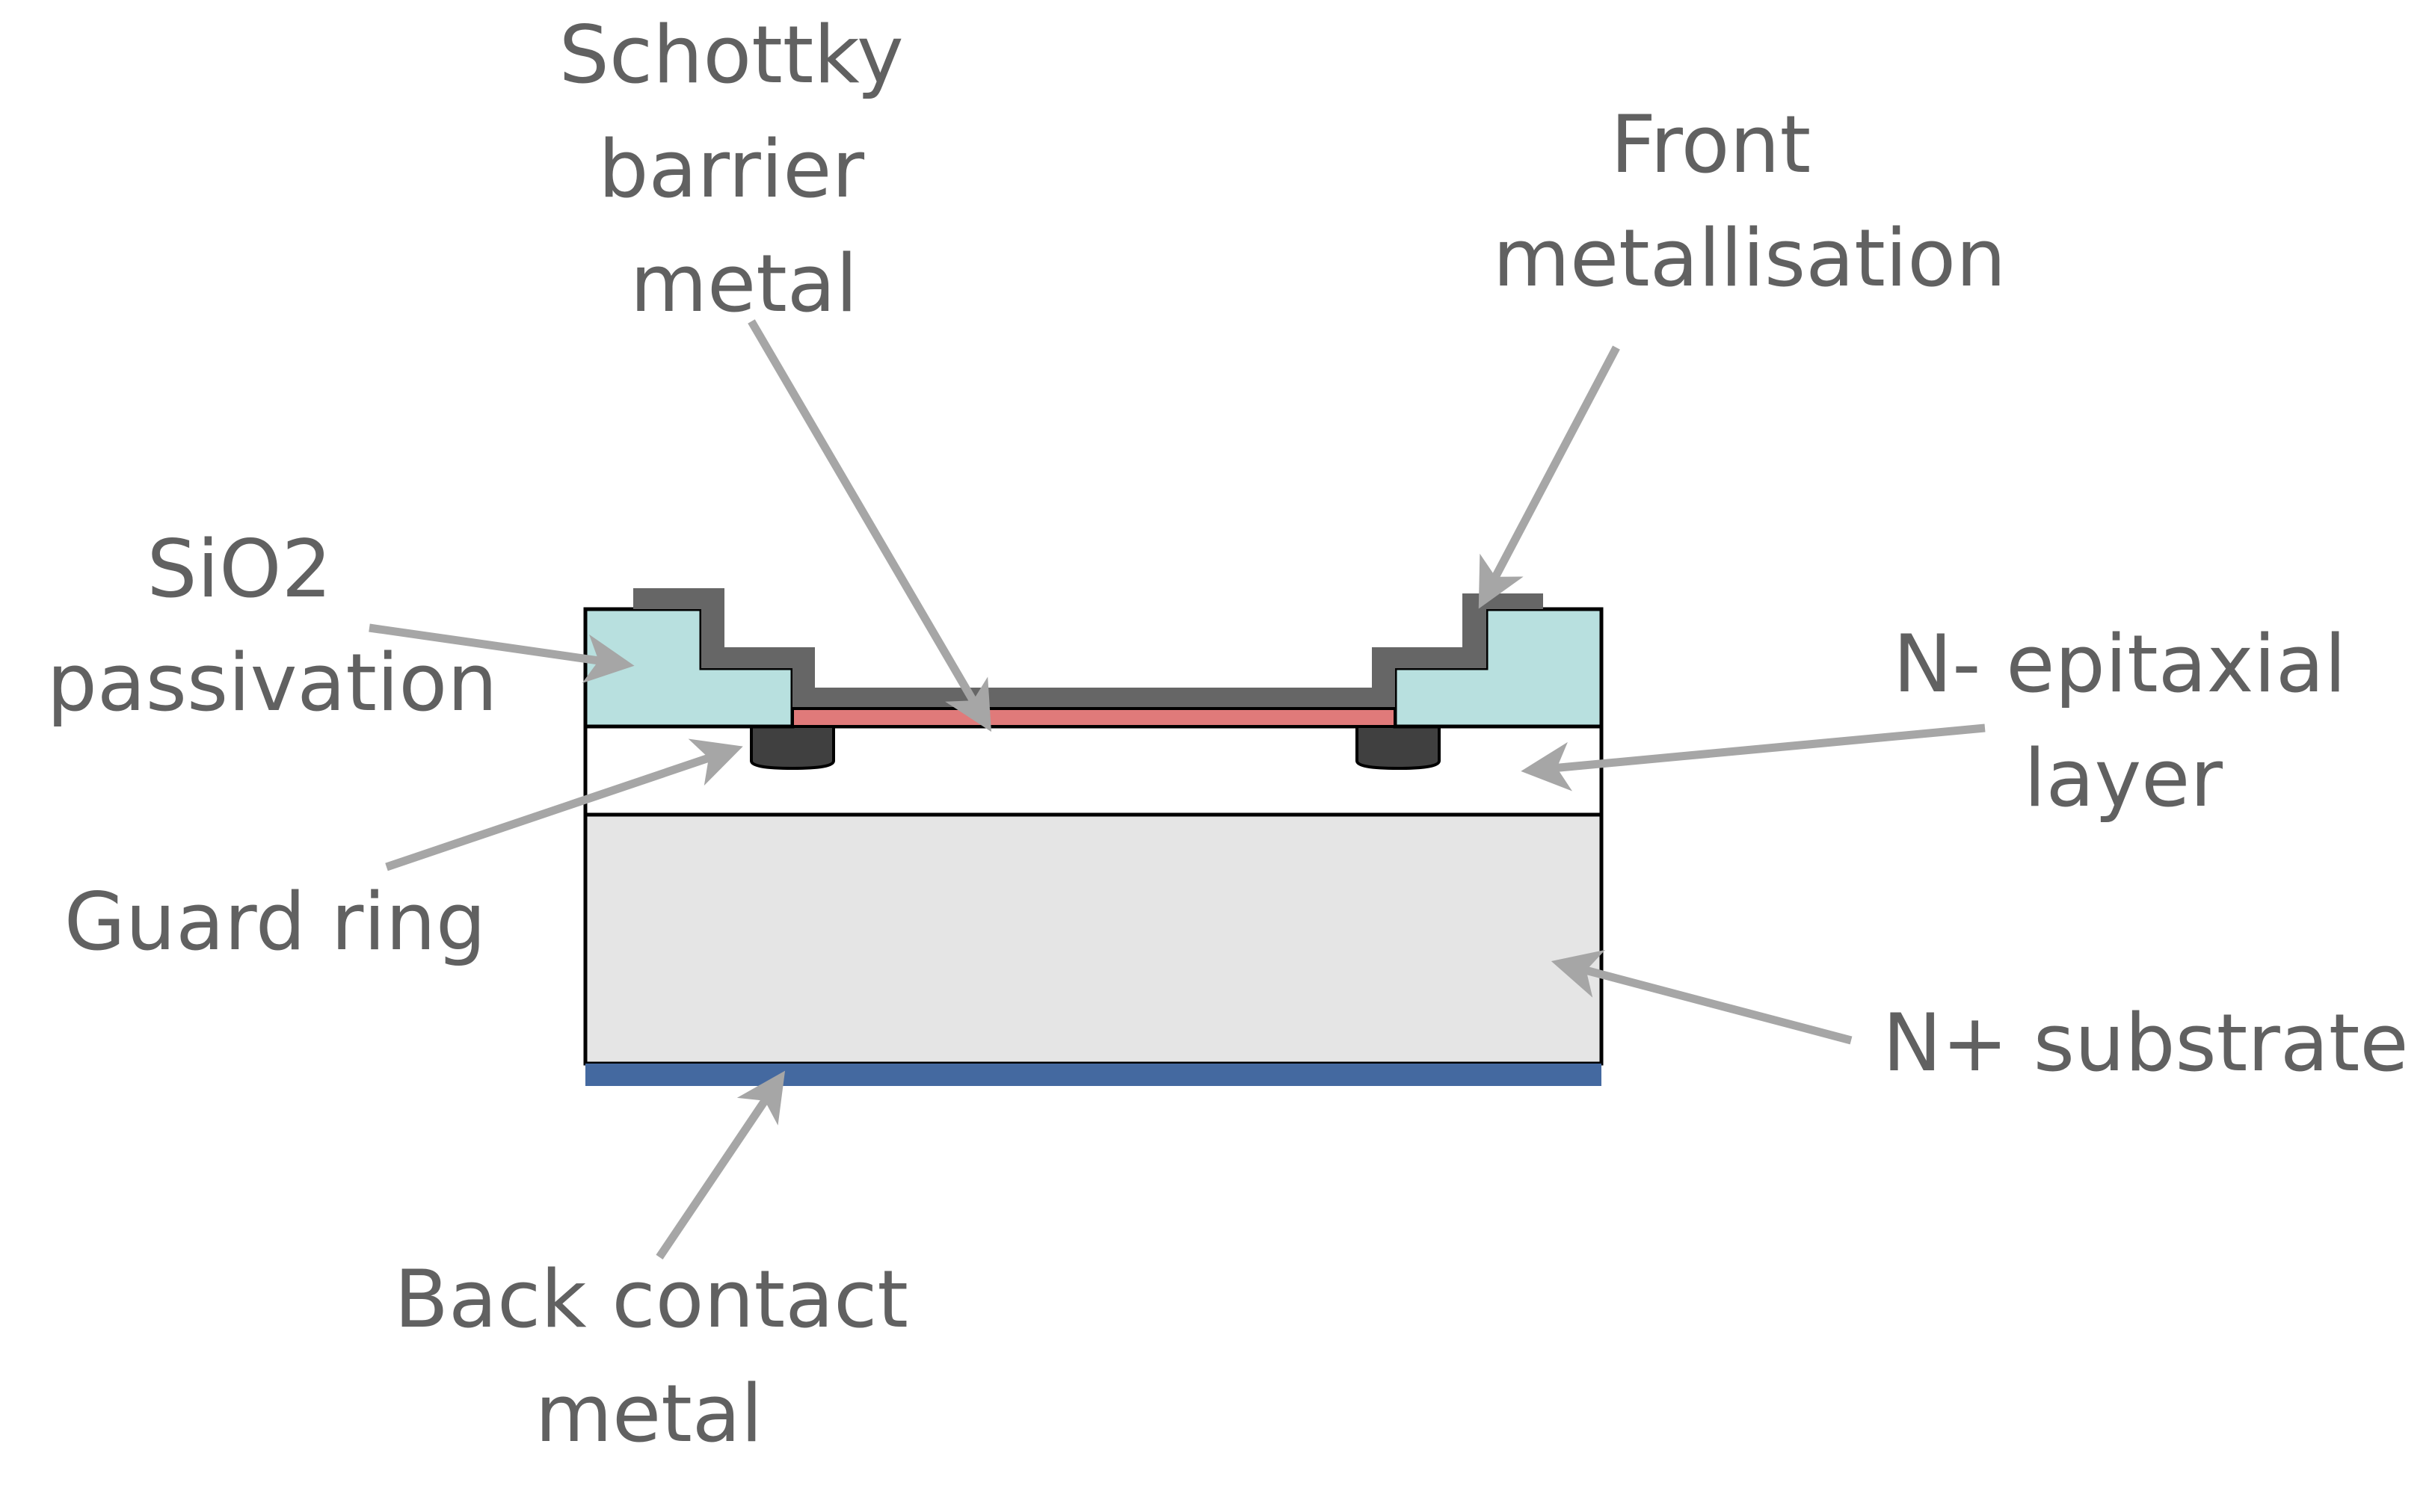  What do you see at coordinates (502, 653) in the screenshot?
I see `arrow-sio2-passivation` at bounding box center [502, 653].